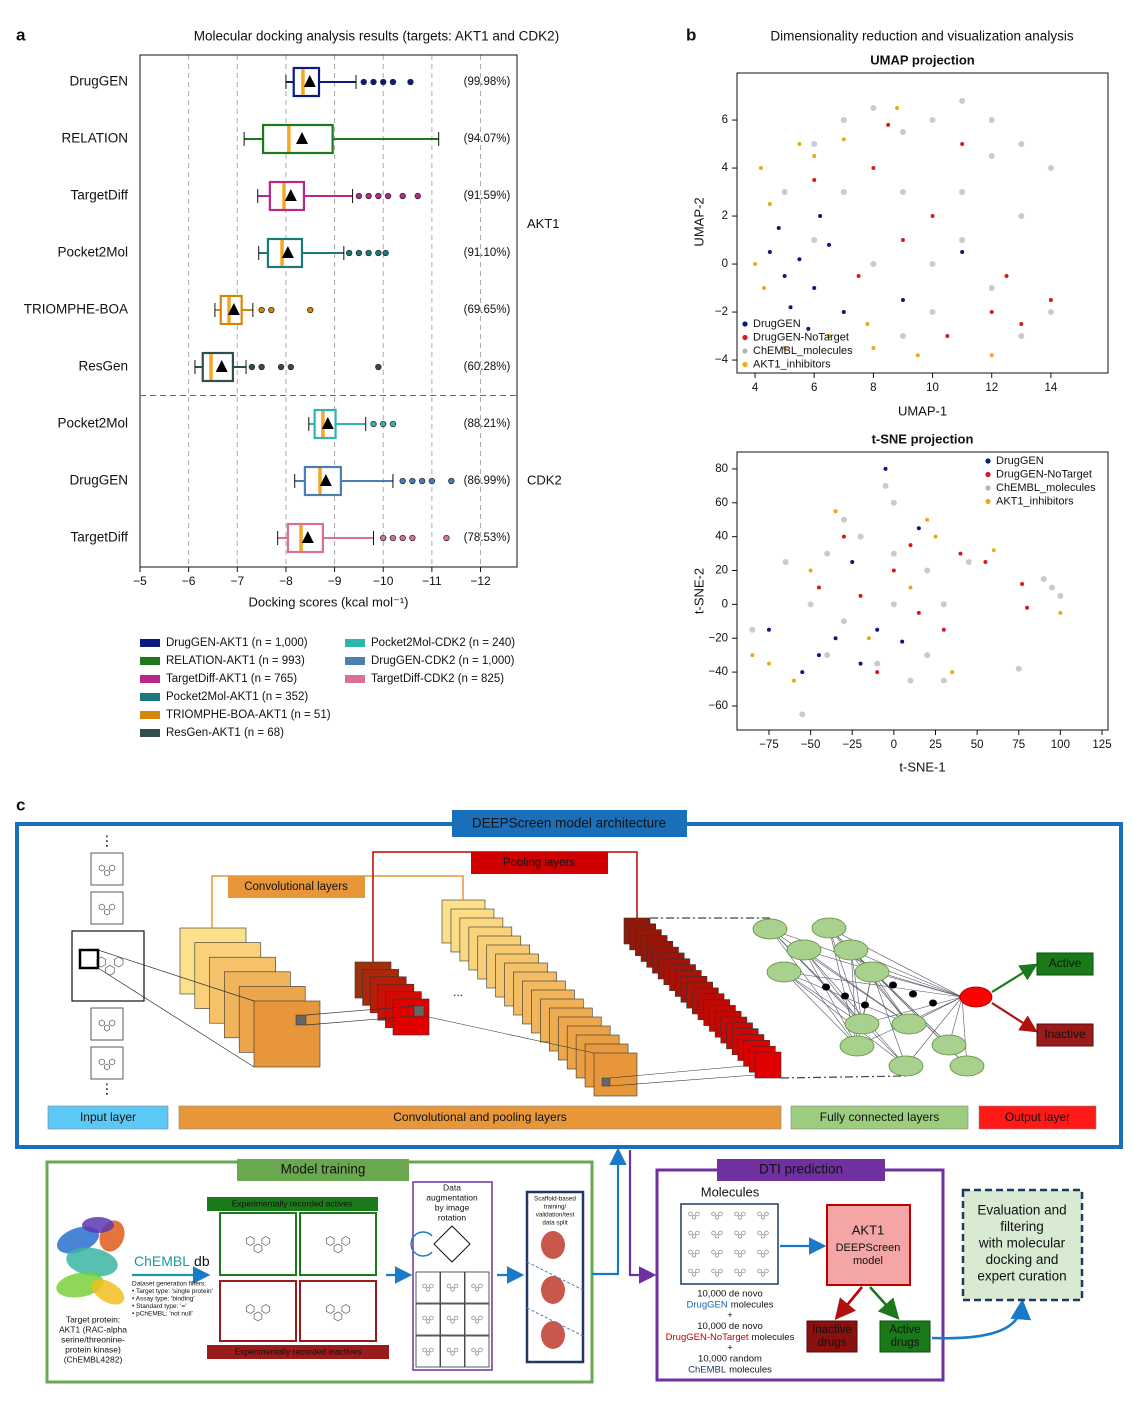 The height and width of the screenshot is (1412, 1134). Describe the element at coordinates (949, 1045) in the screenshot. I see `neuron` at that location.